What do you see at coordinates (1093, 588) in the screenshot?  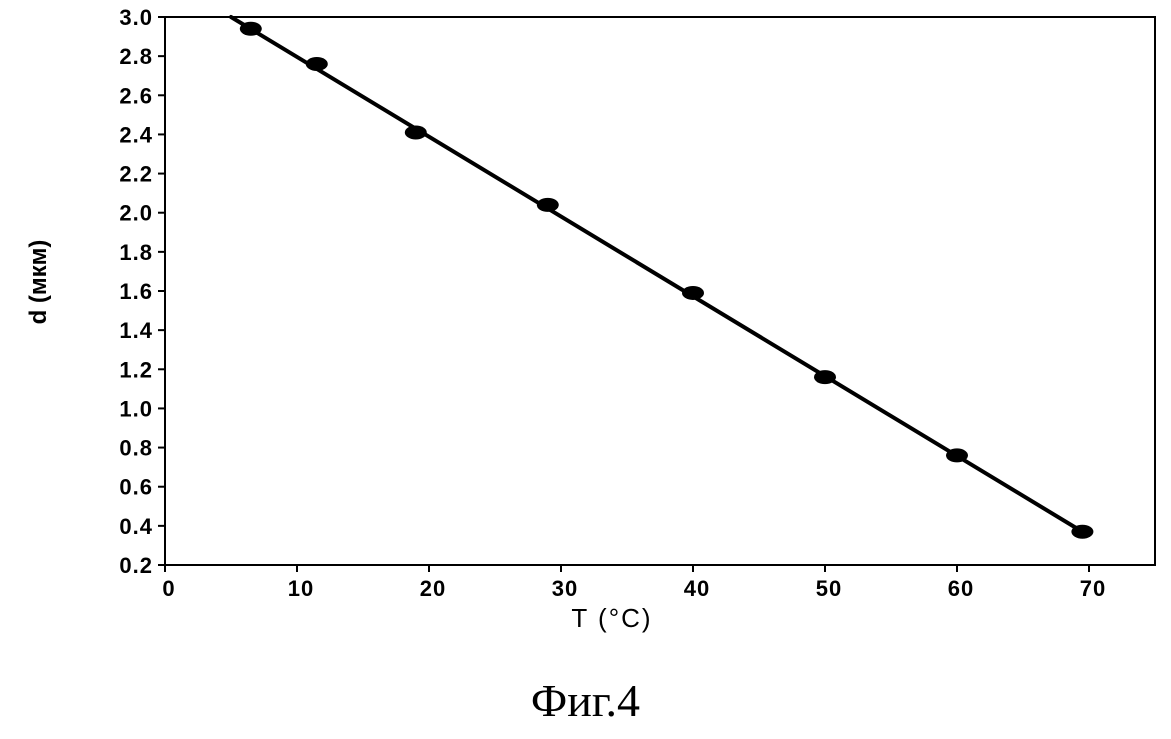 I see `x-tick-label: 70` at bounding box center [1093, 588].